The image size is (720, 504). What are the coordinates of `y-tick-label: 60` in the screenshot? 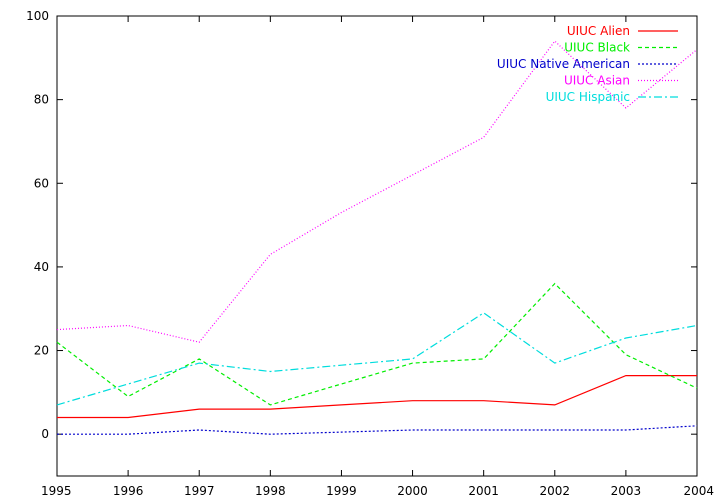 It's located at (41, 183).